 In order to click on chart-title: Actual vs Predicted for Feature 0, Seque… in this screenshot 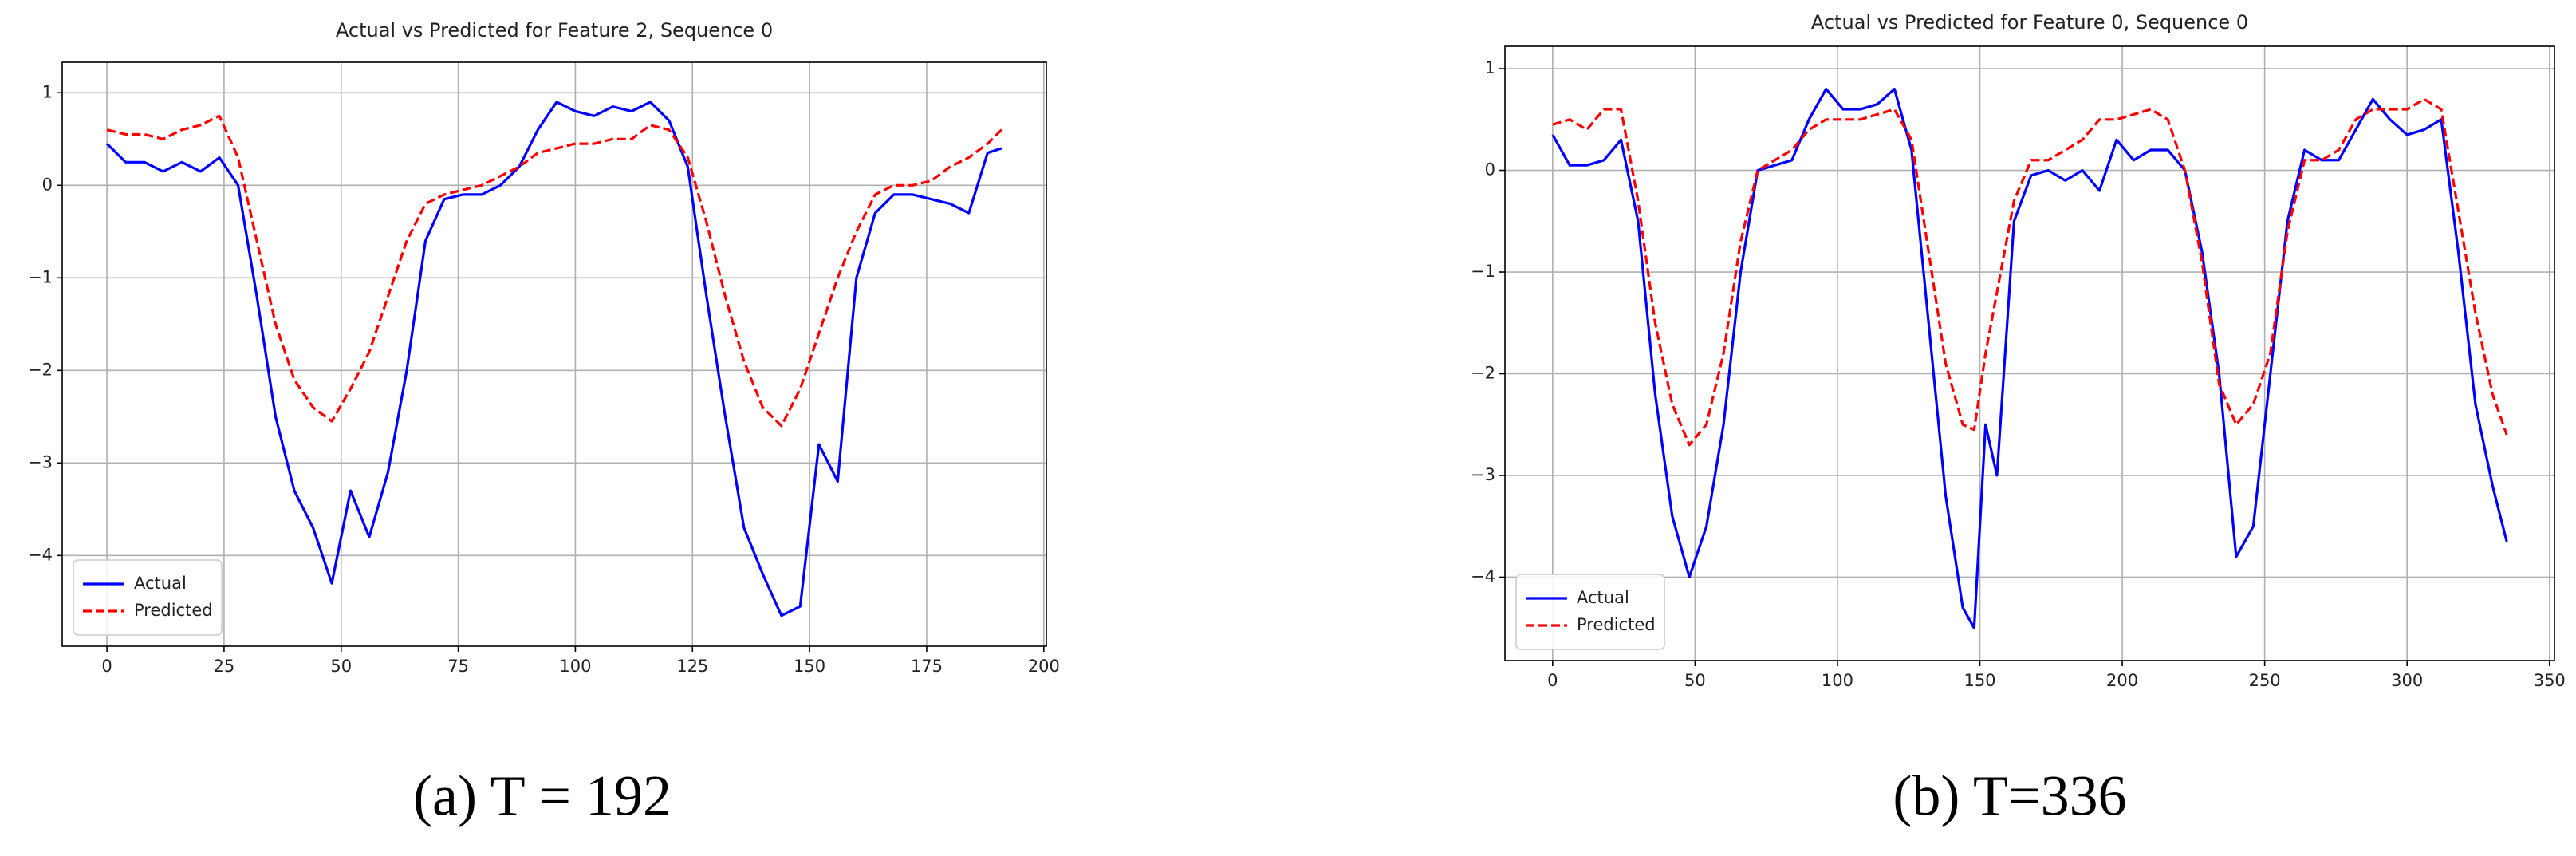, I will do `click(2029, 23)`.